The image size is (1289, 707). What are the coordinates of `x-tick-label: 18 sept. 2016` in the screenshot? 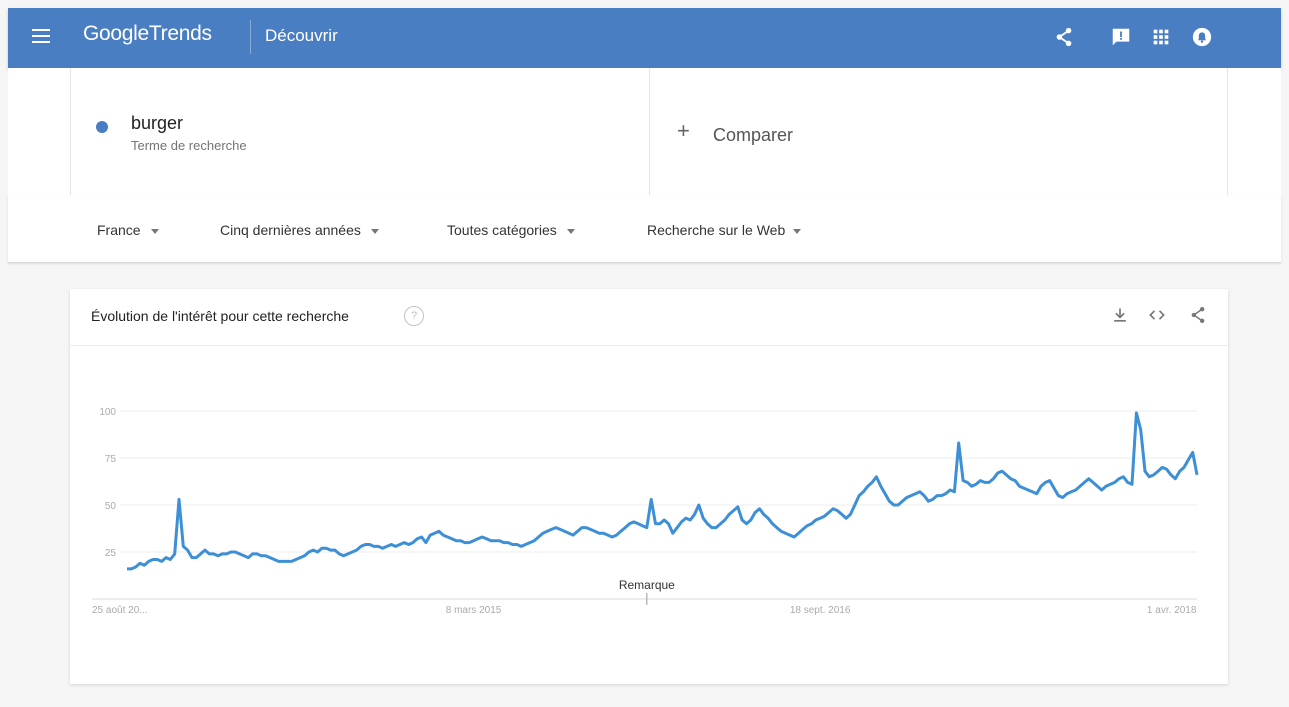 It's located at (820, 610).